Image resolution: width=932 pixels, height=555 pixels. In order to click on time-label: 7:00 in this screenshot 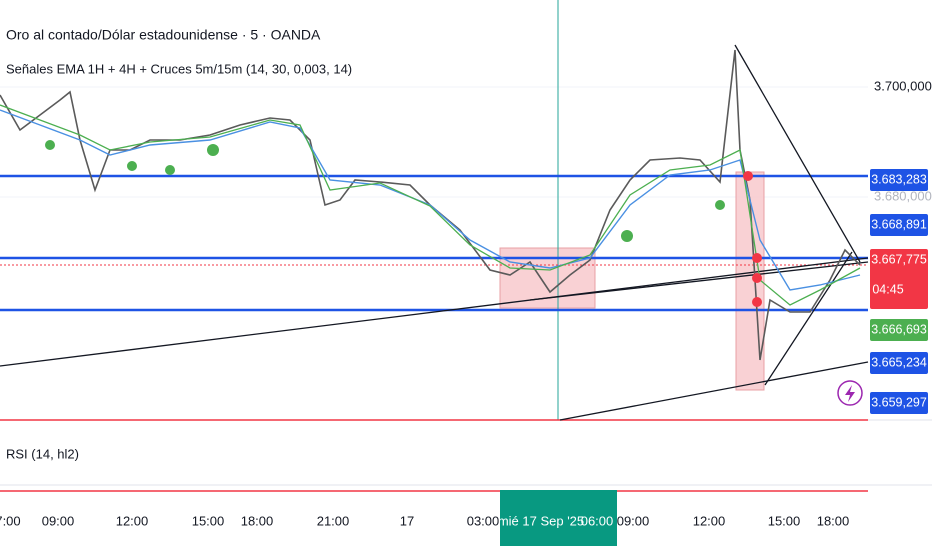, I will do `click(10, 520)`.